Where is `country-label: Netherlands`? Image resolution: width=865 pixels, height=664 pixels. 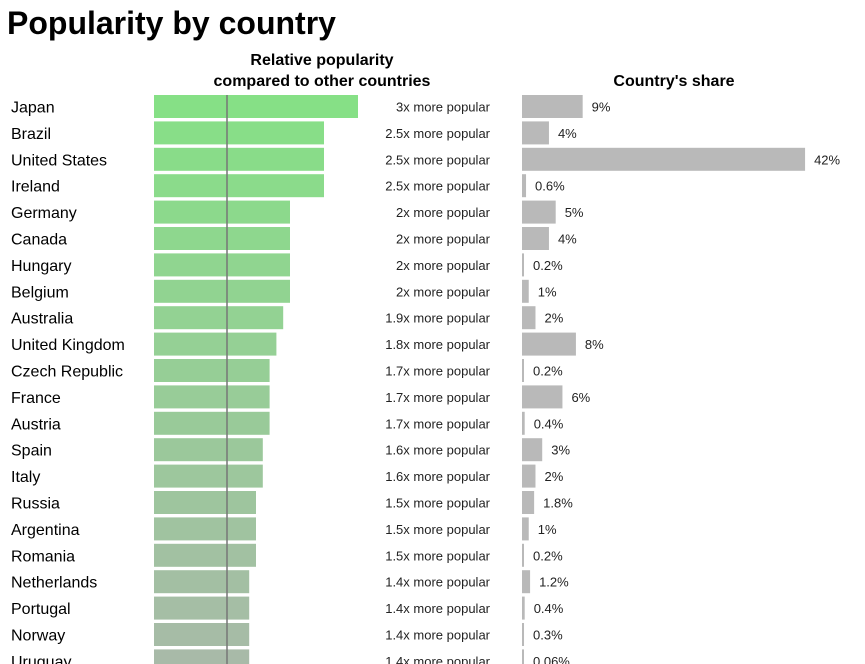 country-label: Netherlands is located at coordinates (54, 583).